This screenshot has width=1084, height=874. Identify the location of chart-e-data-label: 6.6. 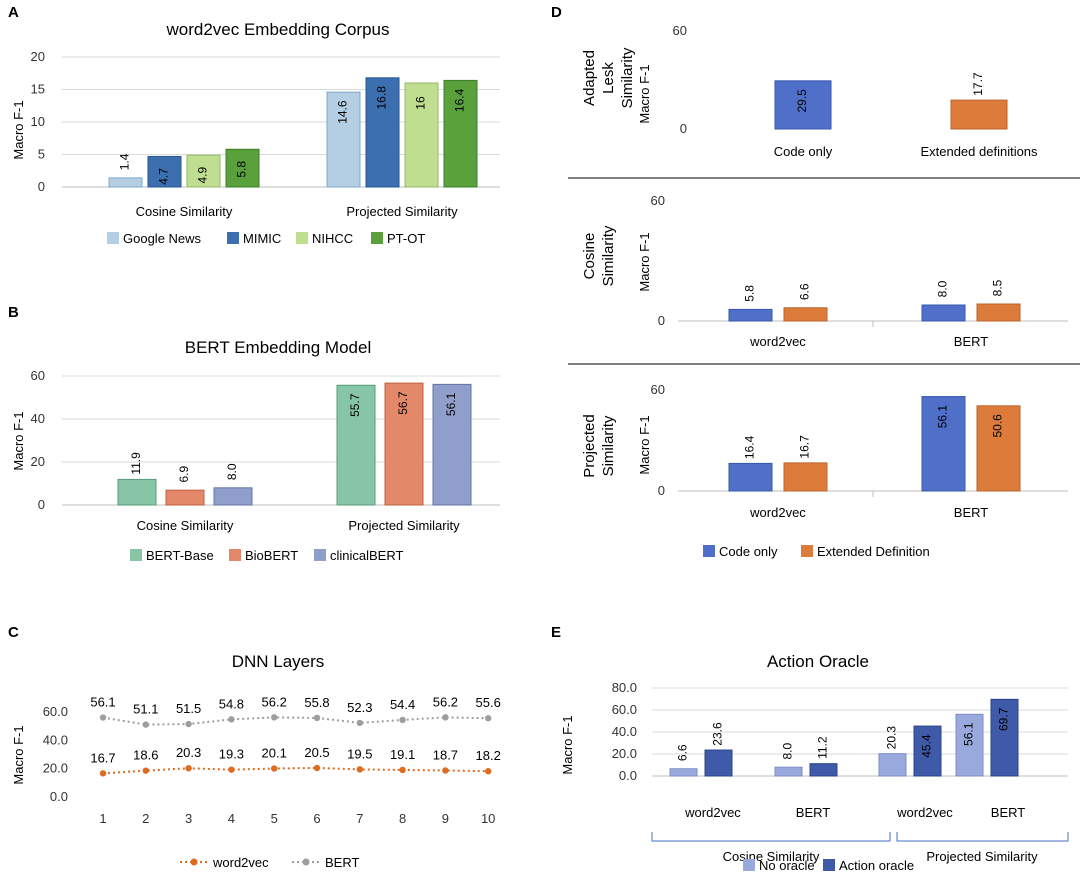
(683, 752).